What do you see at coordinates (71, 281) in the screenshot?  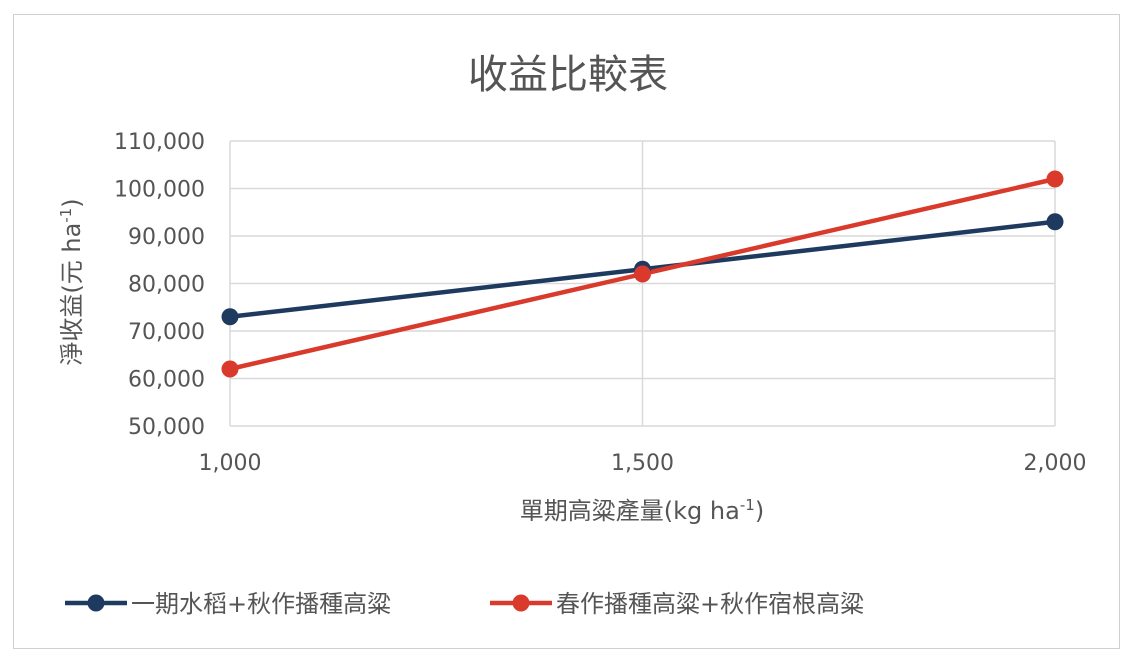 I see `y-axis-title: 淨收益(元 ha-1)` at bounding box center [71, 281].